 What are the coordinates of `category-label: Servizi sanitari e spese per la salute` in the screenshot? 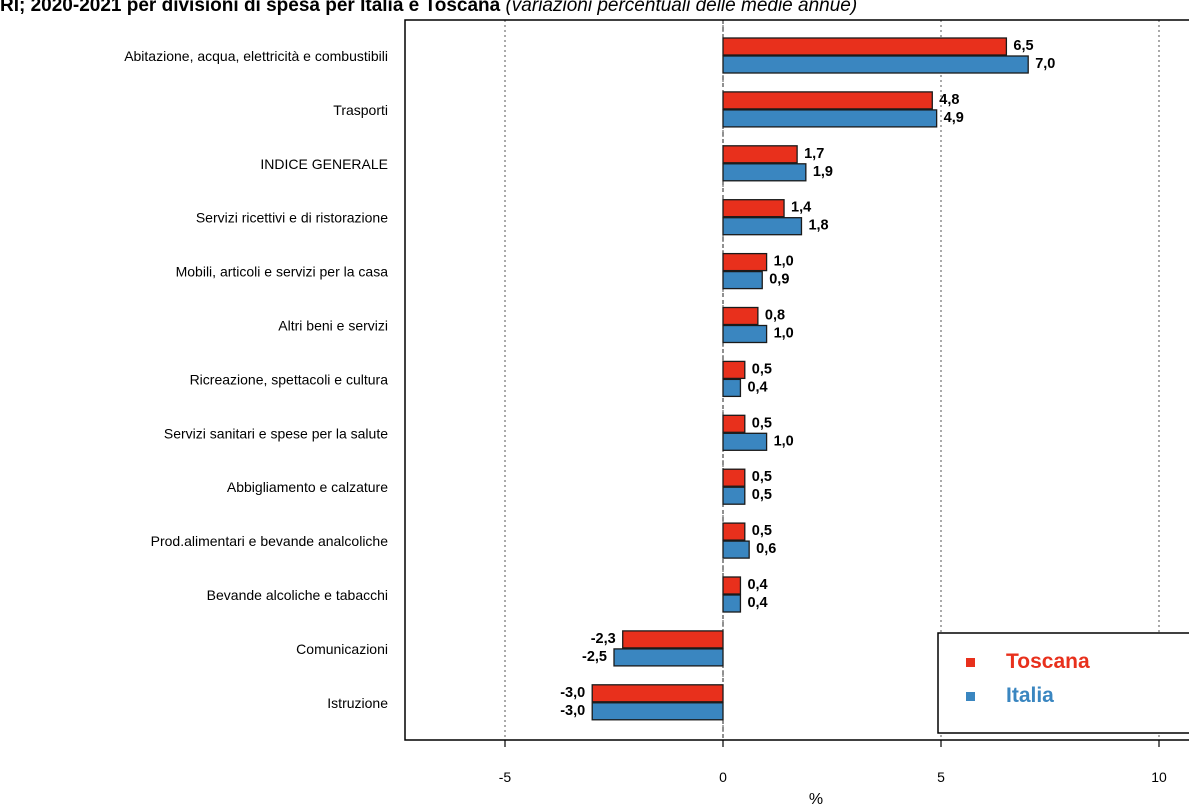 It's located at (276, 433).